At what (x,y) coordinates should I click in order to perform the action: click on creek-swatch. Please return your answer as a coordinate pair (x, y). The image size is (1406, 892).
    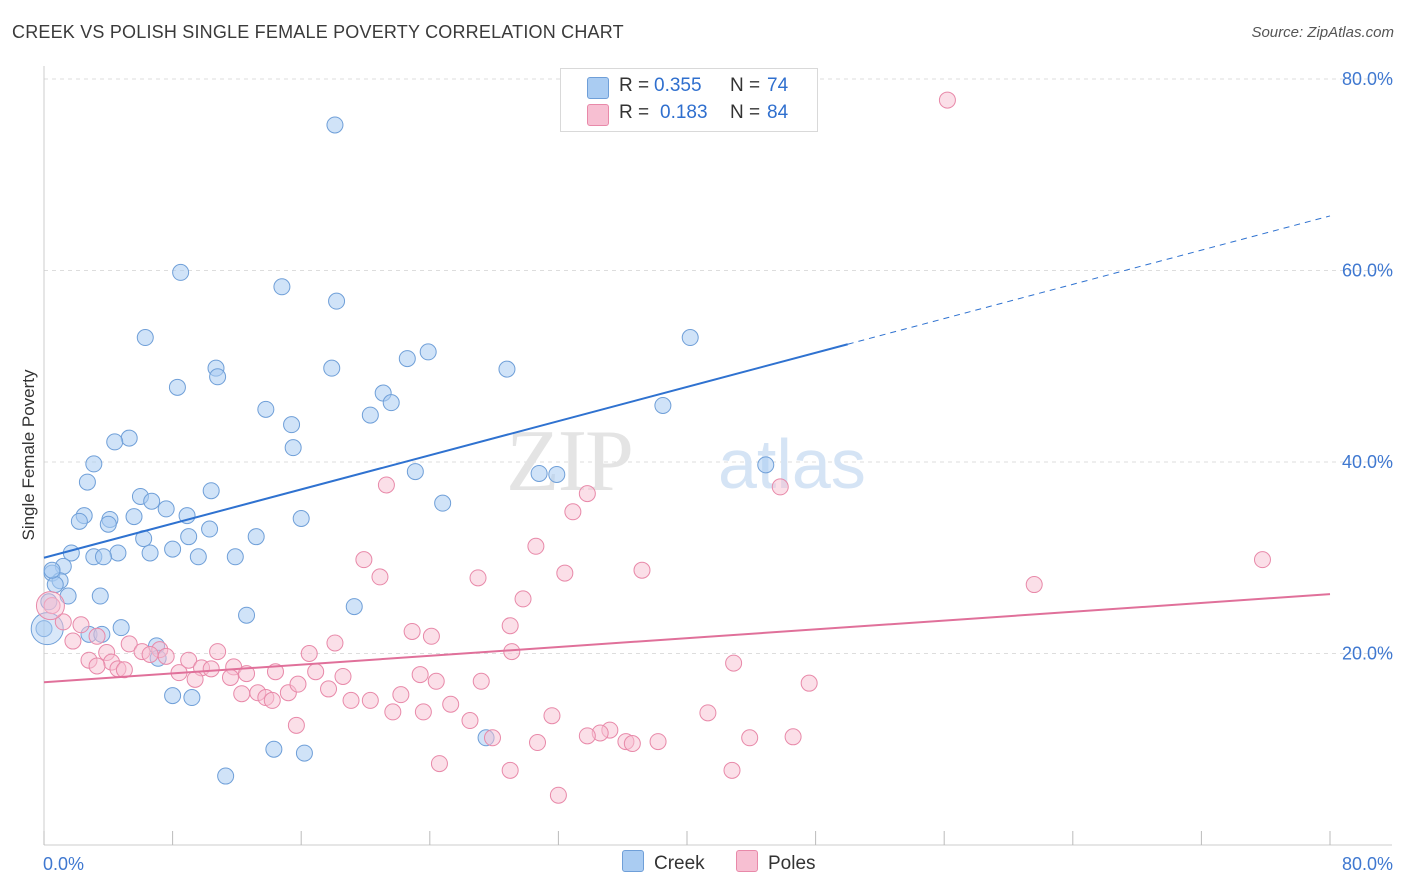
    Looking at the image, I should click on (633, 861).